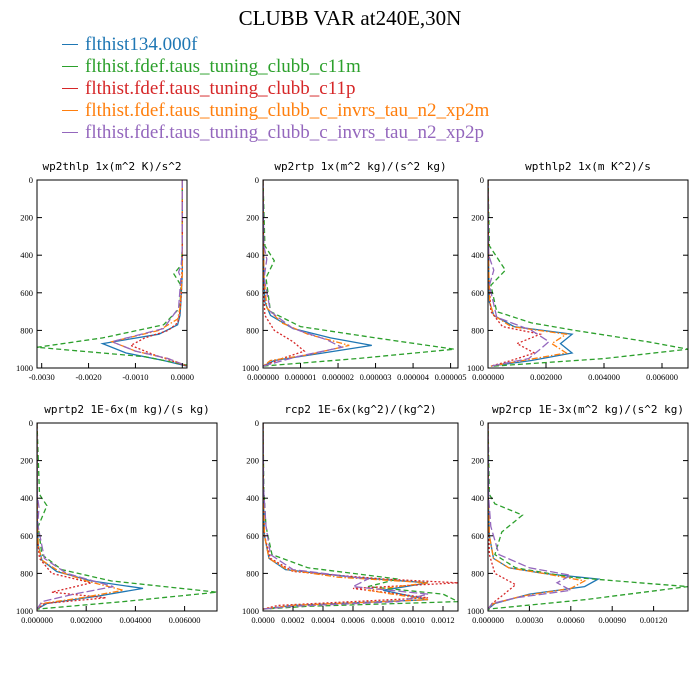  I want to click on chart-title: CLUBB VAR at240E,30N, so click(350, 18).